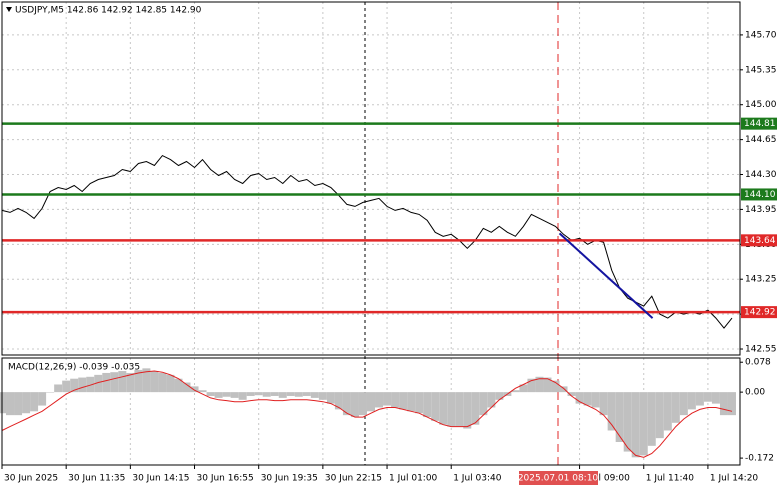 Image resolution: width=781 pixels, height=489 pixels. Describe the element at coordinates (758, 363) in the screenshot. I see `y-tick-label: 0.078` at that location.